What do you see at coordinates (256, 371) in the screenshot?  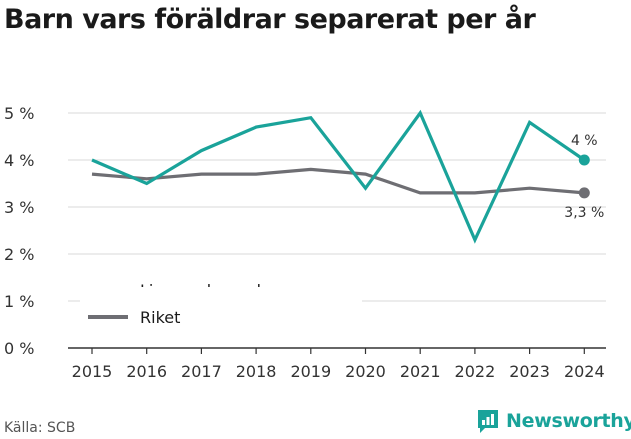 I see `x-tick-label: 2018` at bounding box center [256, 371].